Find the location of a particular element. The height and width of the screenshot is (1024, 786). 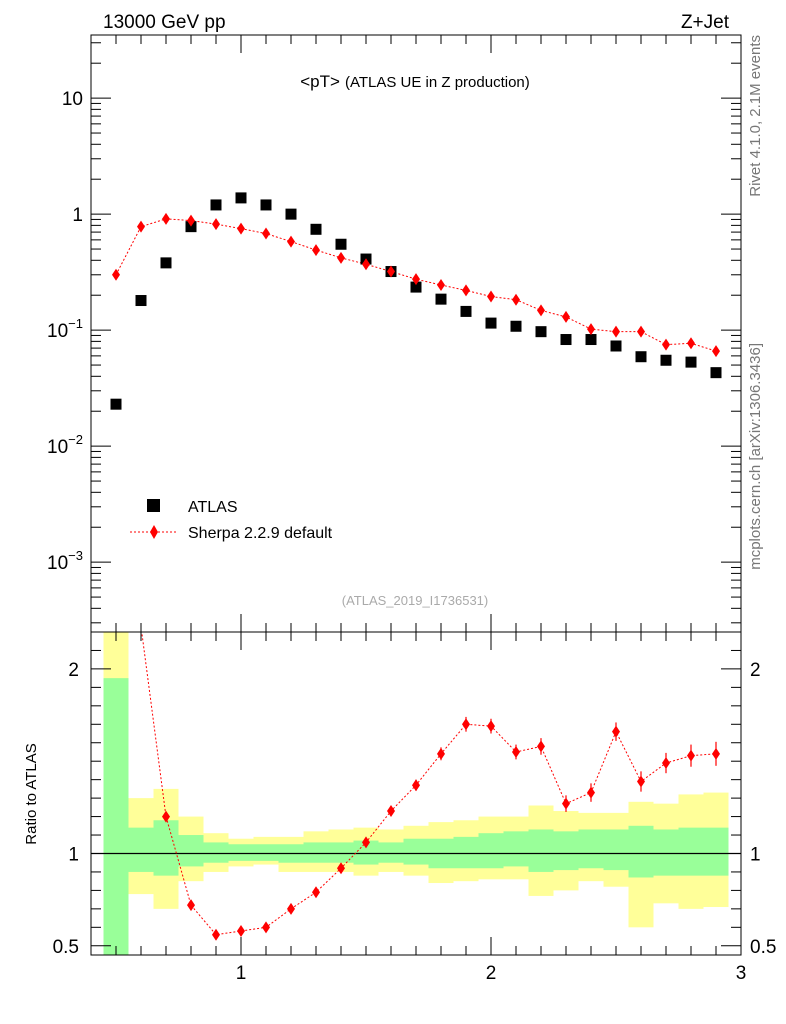

tick-exponent: −3 is located at coordinates (75, 555).